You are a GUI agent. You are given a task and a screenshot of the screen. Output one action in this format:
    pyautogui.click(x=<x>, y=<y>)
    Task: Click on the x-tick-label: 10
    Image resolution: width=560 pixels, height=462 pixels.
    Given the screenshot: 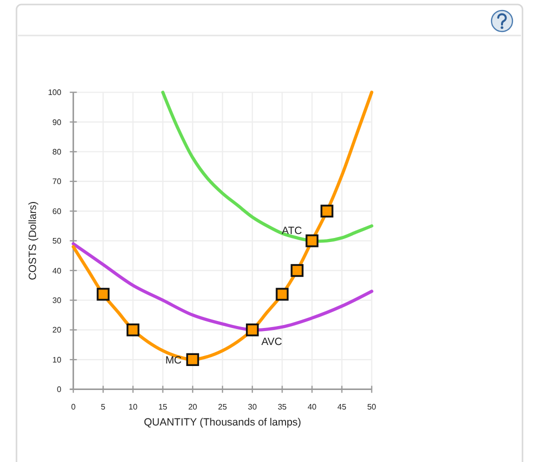 What is the action you would take?
    pyautogui.click(x=133, y=407)
    